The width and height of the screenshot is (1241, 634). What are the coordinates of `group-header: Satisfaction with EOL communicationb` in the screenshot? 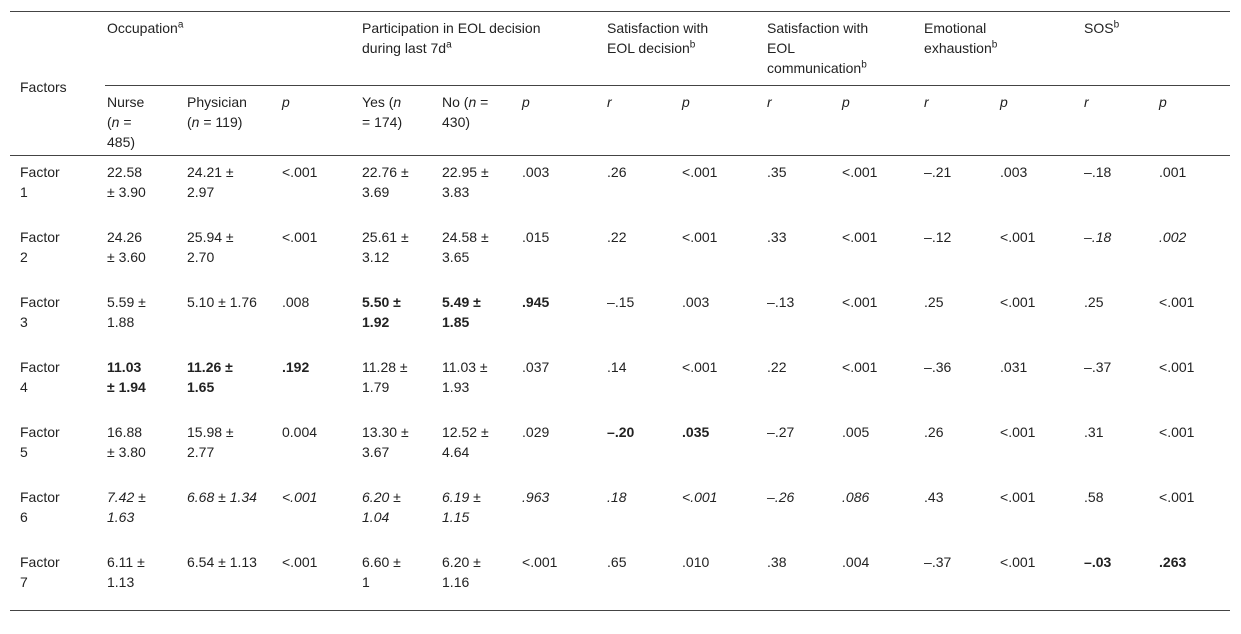 It's located at (844, 48).